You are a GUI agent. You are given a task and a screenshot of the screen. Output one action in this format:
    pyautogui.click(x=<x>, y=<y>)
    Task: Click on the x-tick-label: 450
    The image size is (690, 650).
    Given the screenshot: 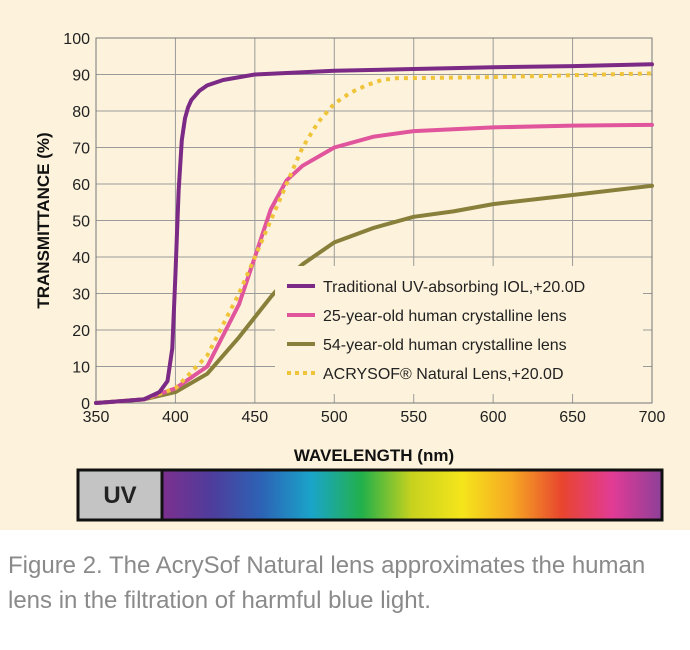 What is the action you would take?
    pyautogui.click(x=255, y=417)
    